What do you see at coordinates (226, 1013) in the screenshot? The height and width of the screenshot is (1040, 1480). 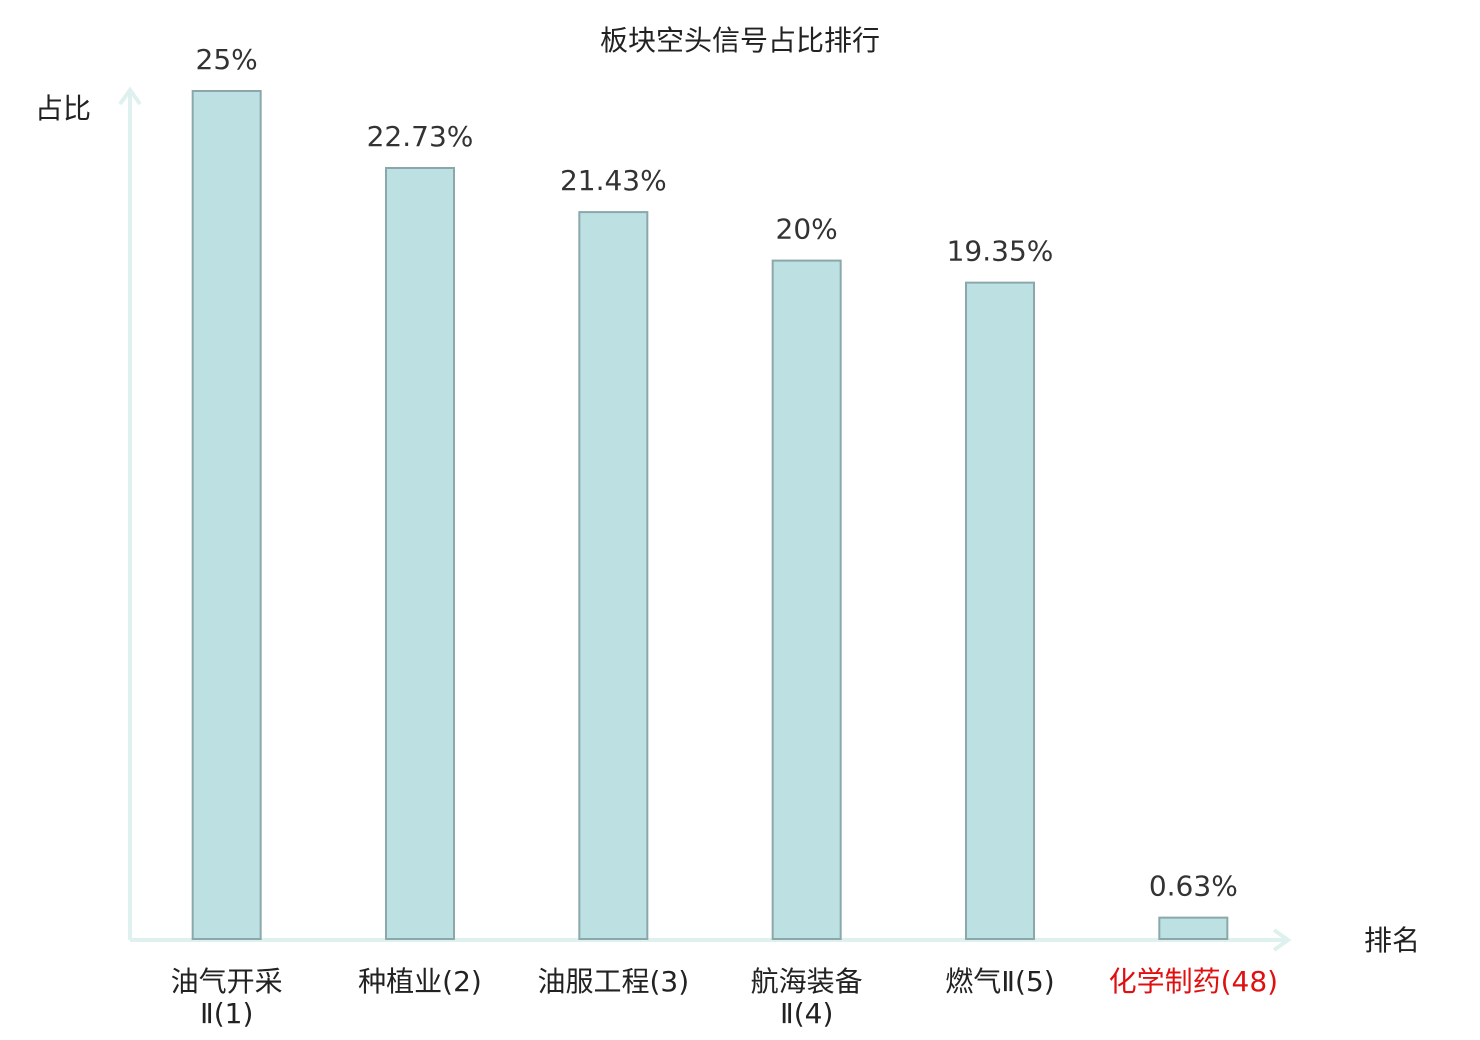 I see `x-tick-label-line: Ⅱ(1)` at bounding box center [226, 1013].